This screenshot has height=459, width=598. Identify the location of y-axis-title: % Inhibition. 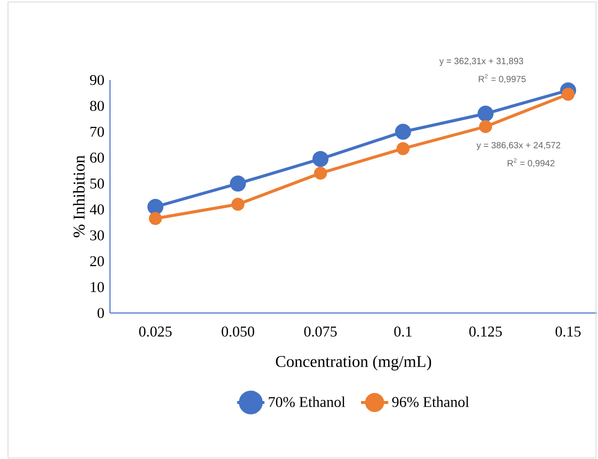
(79, 196).